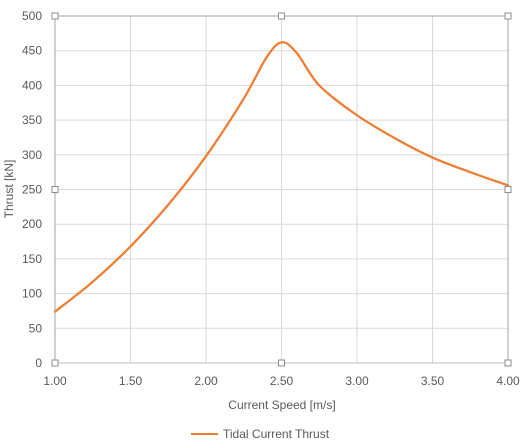 The image size is (521, 448). Describe the element at coordinates (281, 405) in the screenshot. I see `x-axis-title: Current Speed [m/s]` at that location.